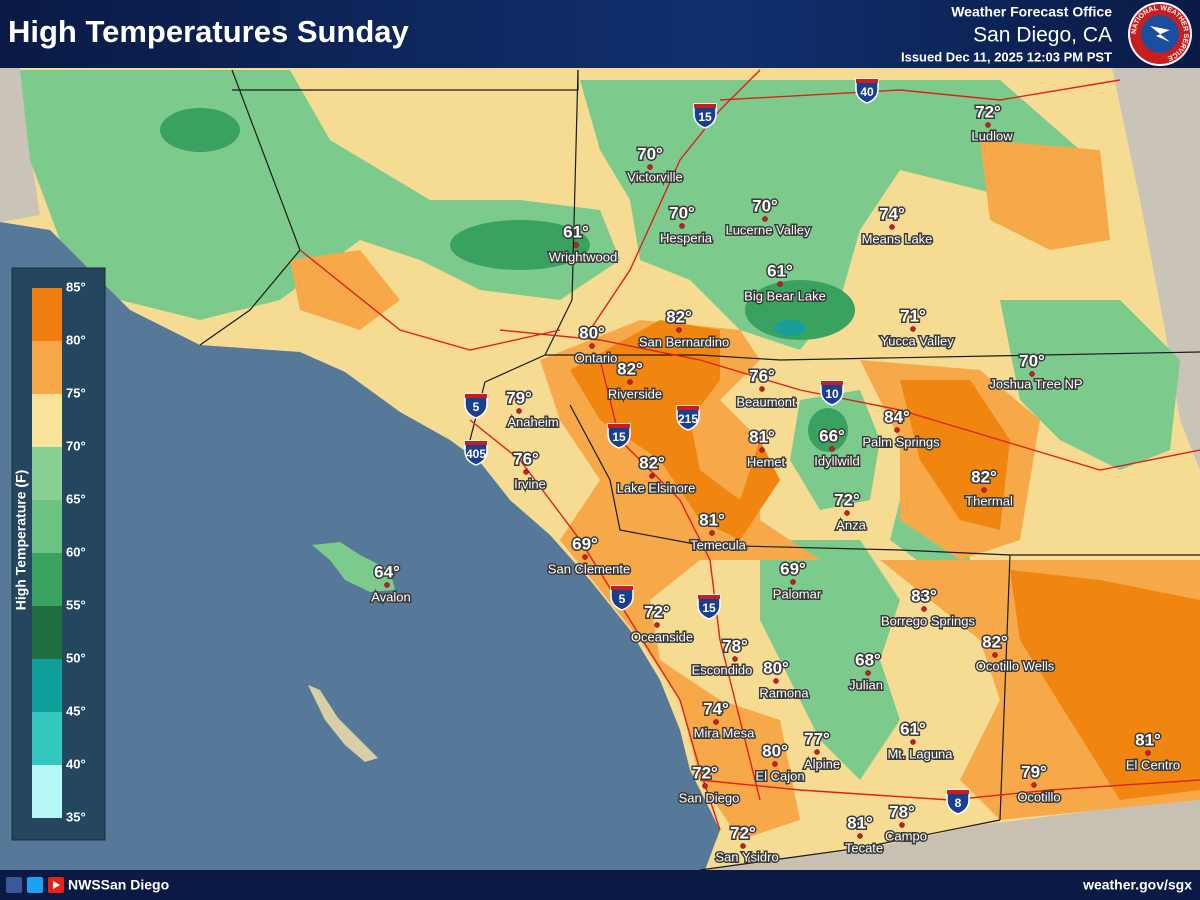 The height and width of the screenshot is (900, 1200). What do you see at coordinates (868, 659) in the screenshot?
I see `city-temp: 68°` at bounding box center [868, 659].